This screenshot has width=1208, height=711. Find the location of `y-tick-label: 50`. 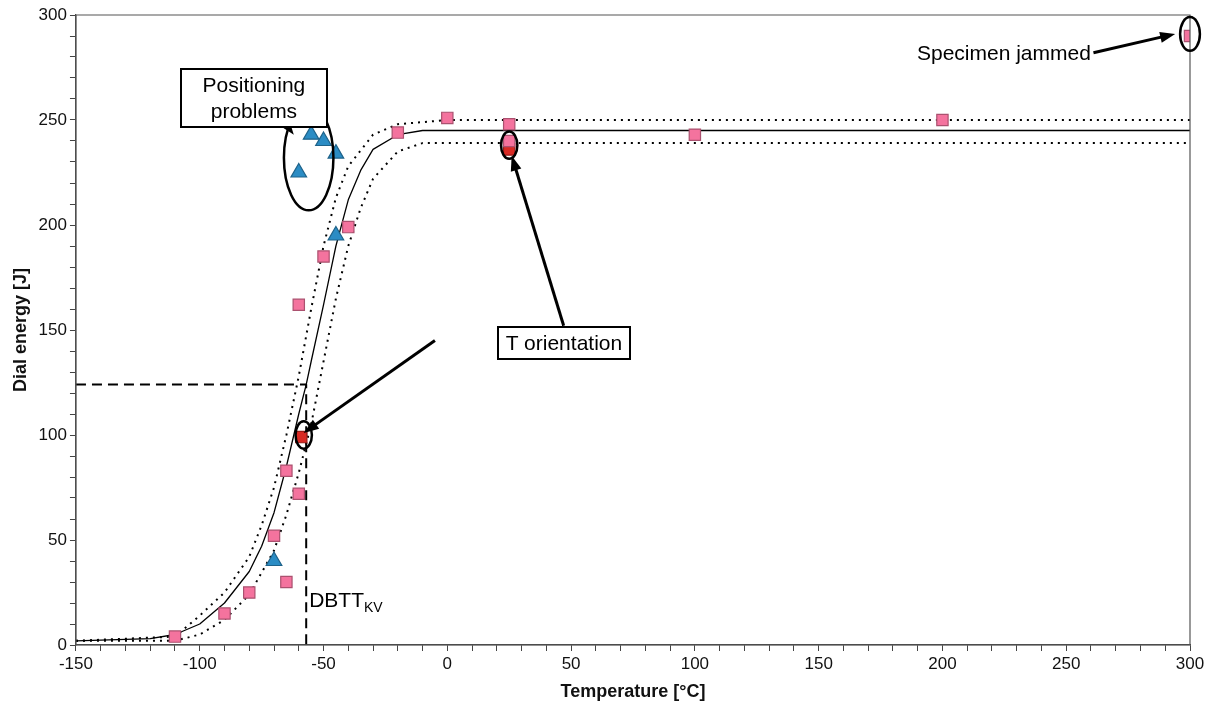

y-tick-label: 50 is located at coordinates (57, 539).